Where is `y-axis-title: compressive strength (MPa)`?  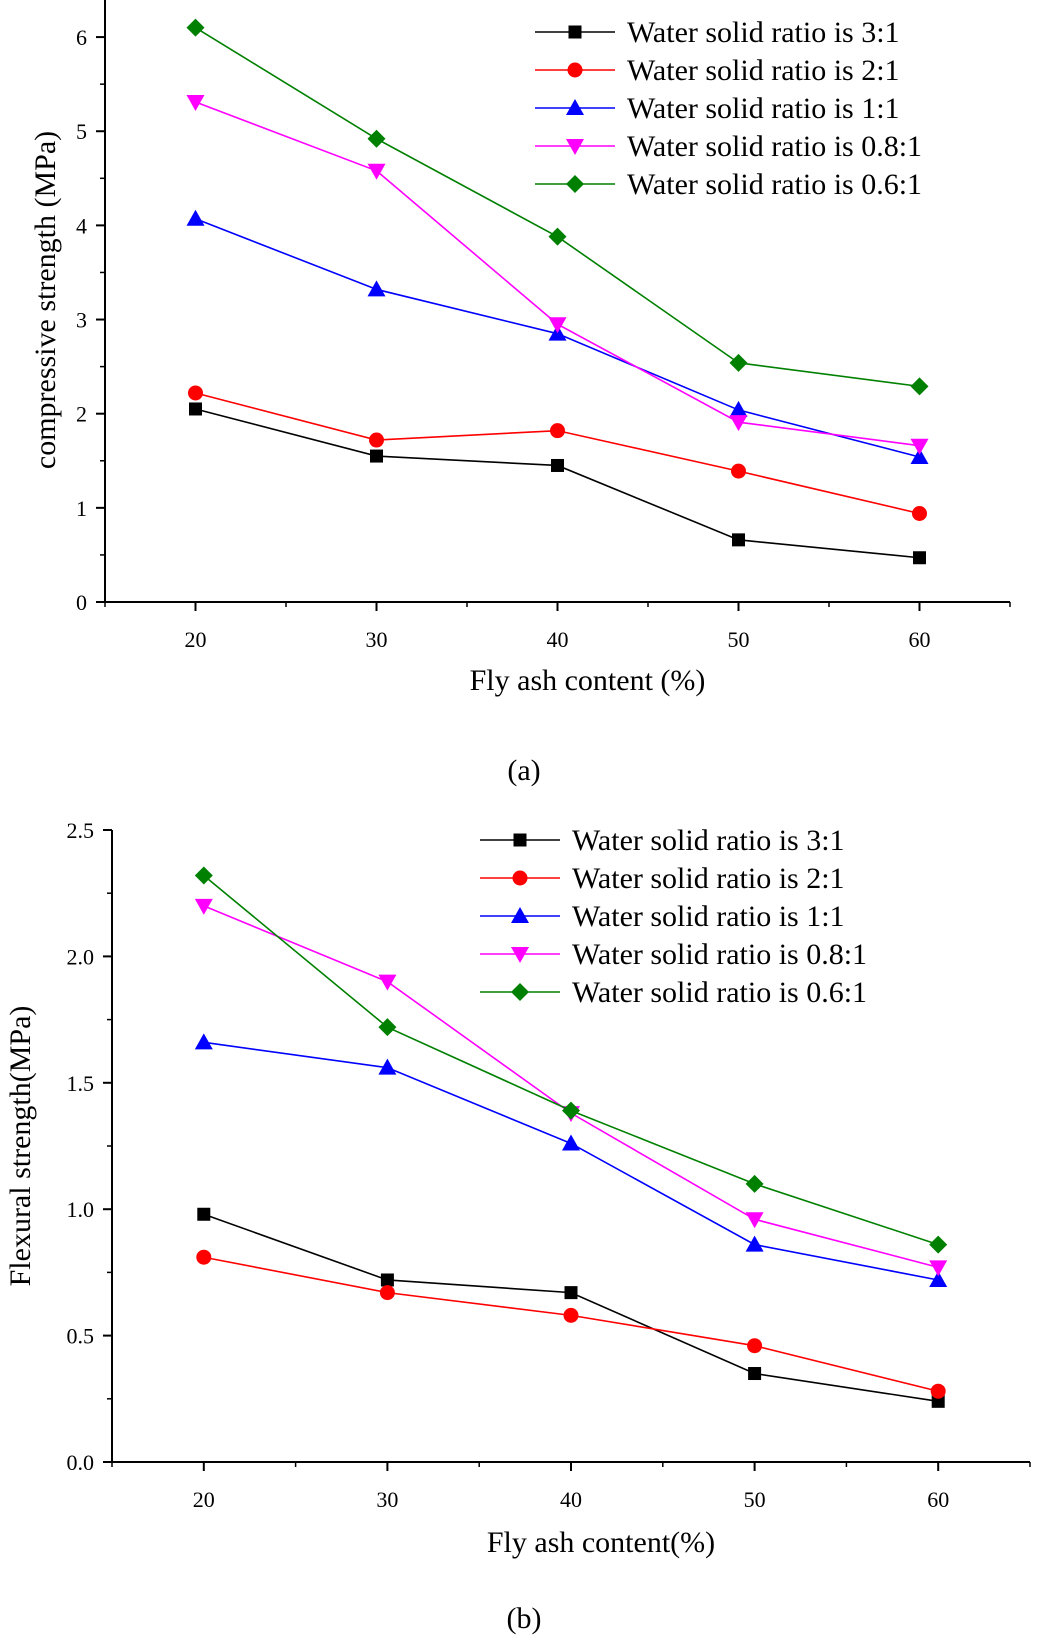 y-axis-title: compressive strength (MPa) is located at coordinates (45, 300).